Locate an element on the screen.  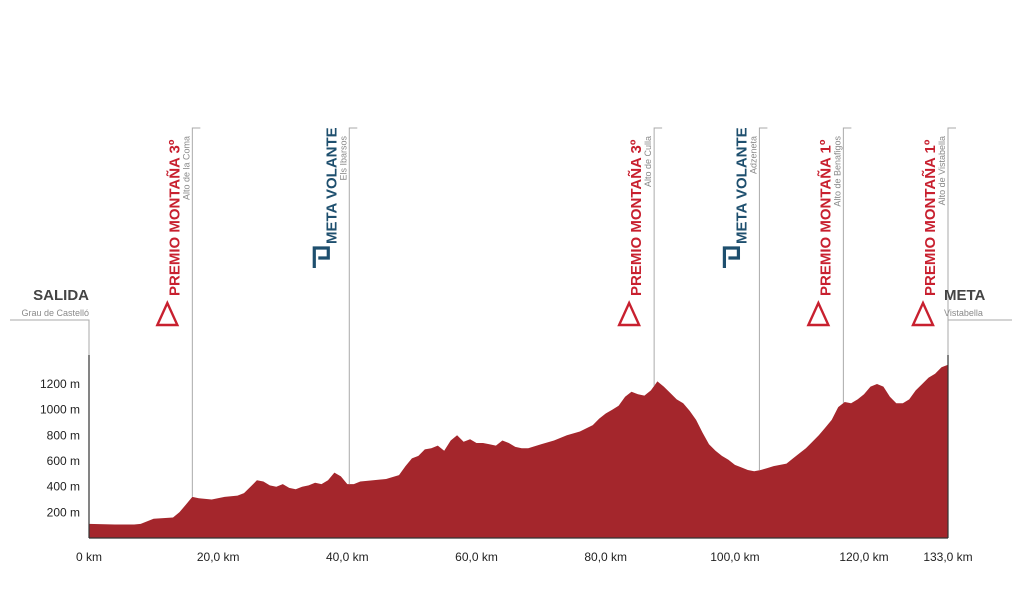
waypoint-place: Els Ibarsos is located at coordinates (343, 158).